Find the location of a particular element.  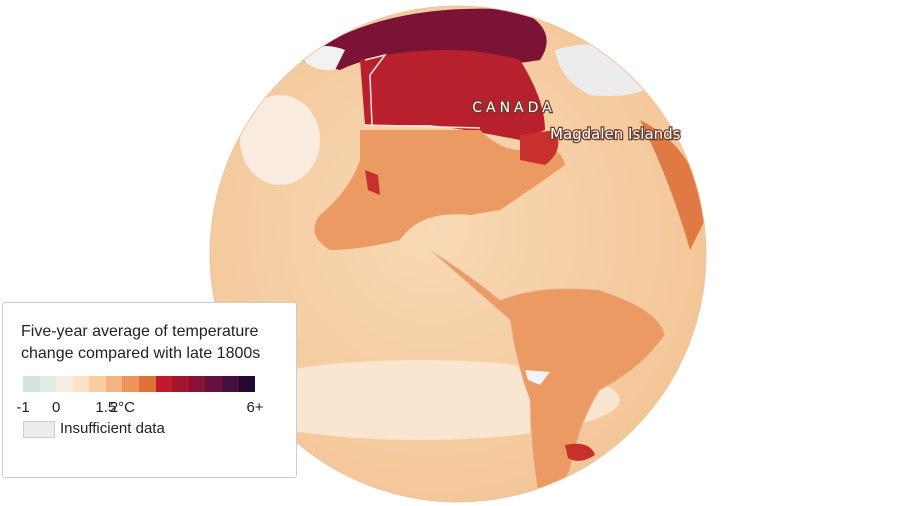

color-bar is located at coordinates (139, 384).